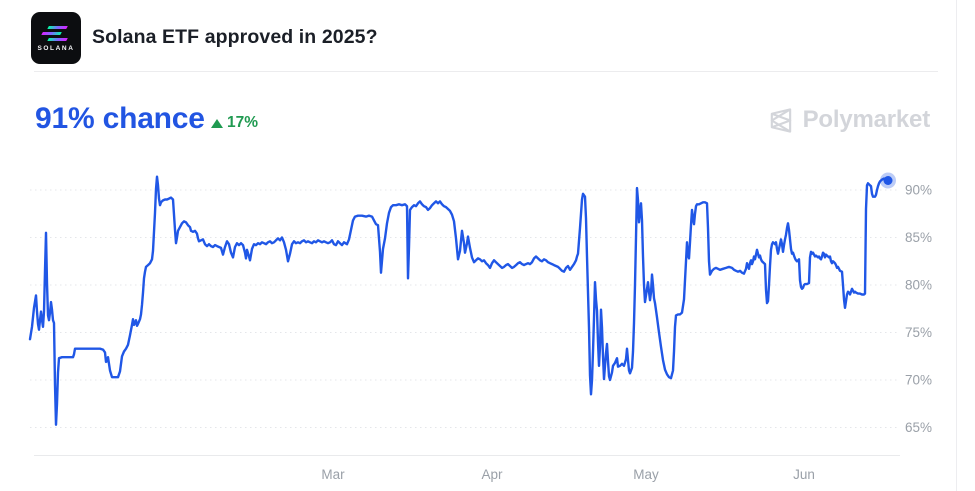 This screenshot has width=975, height=491. What do you see at coordinates (486, 71) in the screenshot?
I see `header-divider` at bounding box center [486, 71].